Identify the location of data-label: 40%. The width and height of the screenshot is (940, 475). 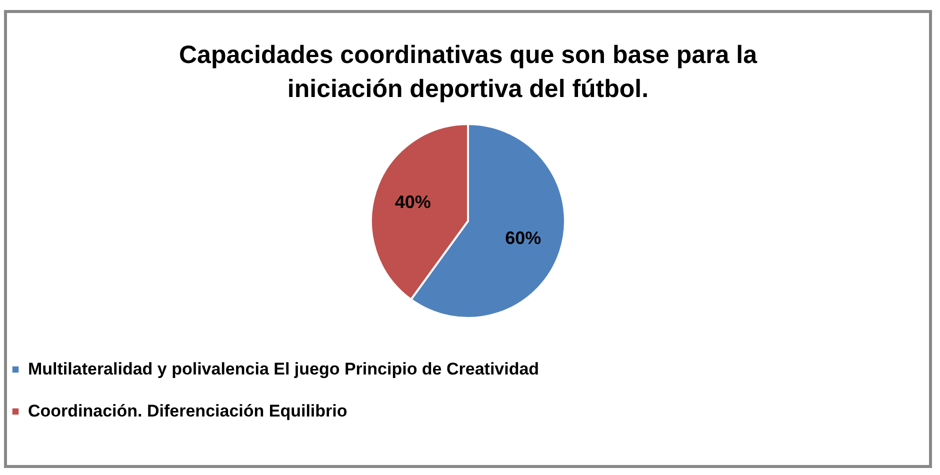
(412, 202).